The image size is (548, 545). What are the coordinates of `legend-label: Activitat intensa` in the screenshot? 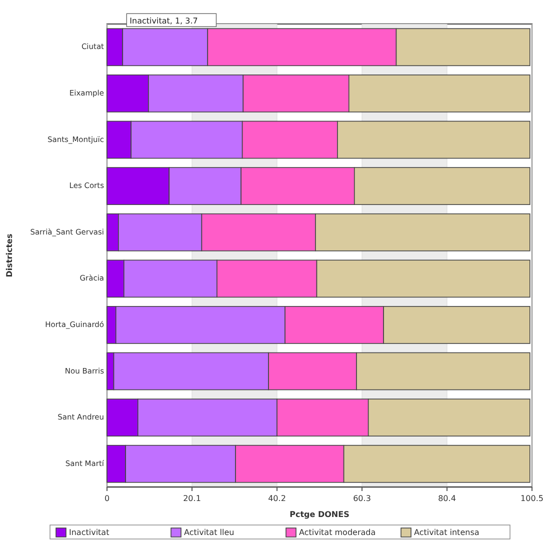 It's located at (447, 532).